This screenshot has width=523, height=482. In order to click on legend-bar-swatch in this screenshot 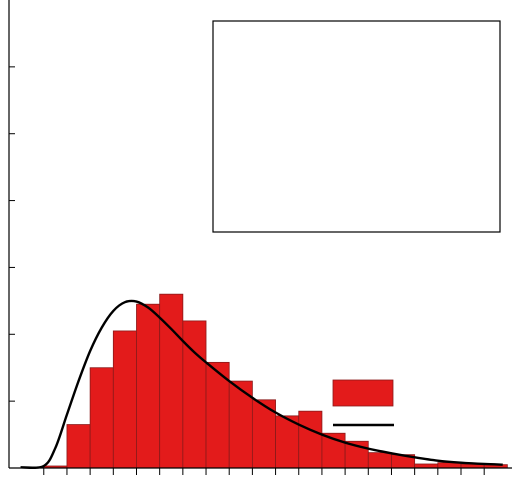, I will do `click(363, 393)`.